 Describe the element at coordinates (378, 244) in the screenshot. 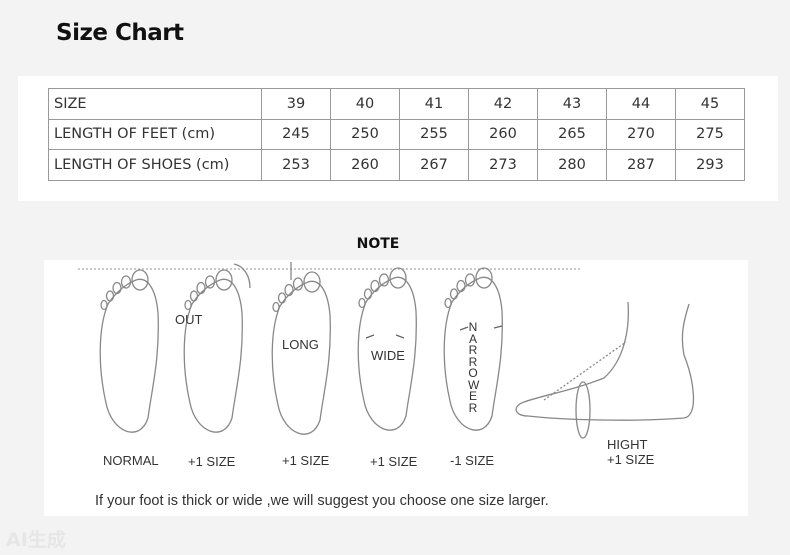

I see `note-heading: NOTE` at that location.